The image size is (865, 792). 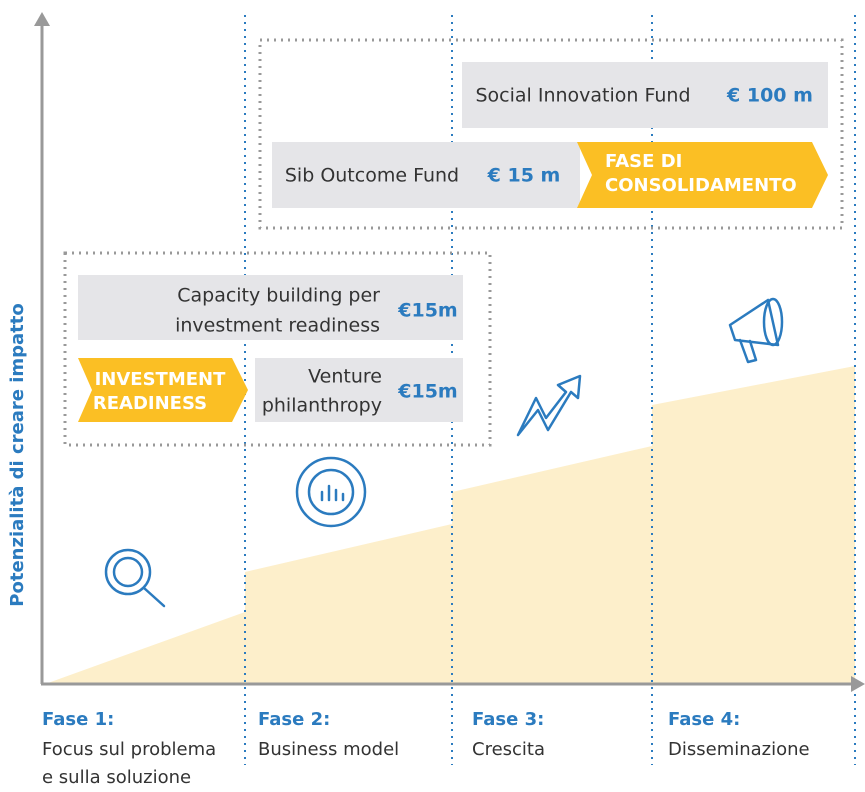 What do you see at coordinates (508, 719) in the screenshot?
I see `phase-title: Fase 3:` at bounding box center [508, 719].